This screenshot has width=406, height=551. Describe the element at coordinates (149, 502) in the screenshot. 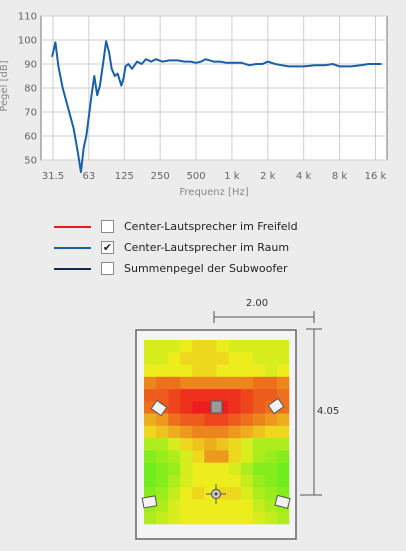

I see `rear-left-speaker` at that location.